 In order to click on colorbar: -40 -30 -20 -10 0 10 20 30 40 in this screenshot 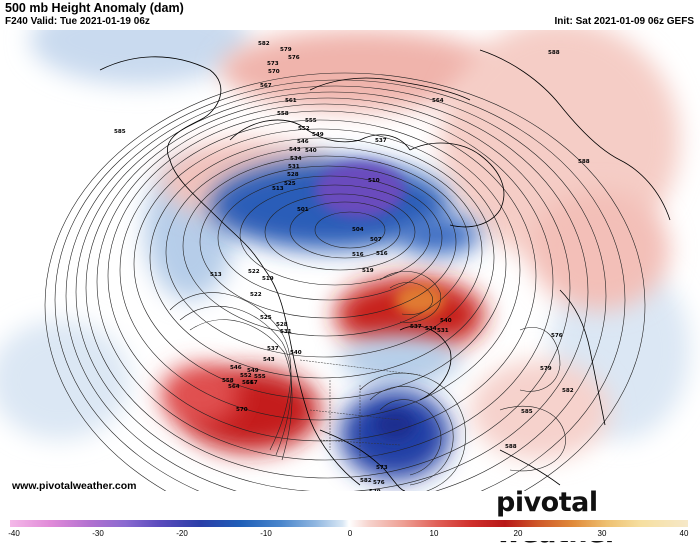, I will do `click(350, 530)`.